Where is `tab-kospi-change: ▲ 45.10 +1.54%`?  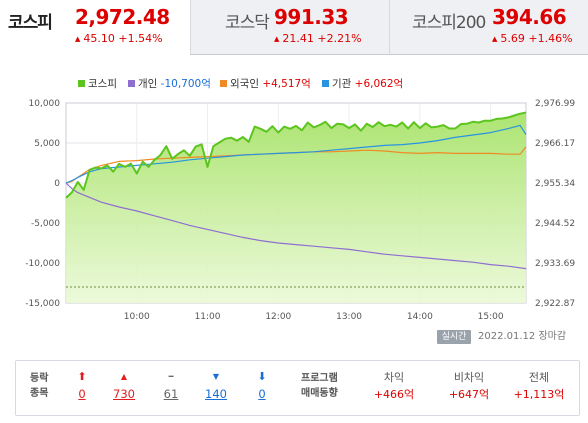
tab-kospi-change: ▲ 45.10 +1.54% is located at coordinates (119, 38).